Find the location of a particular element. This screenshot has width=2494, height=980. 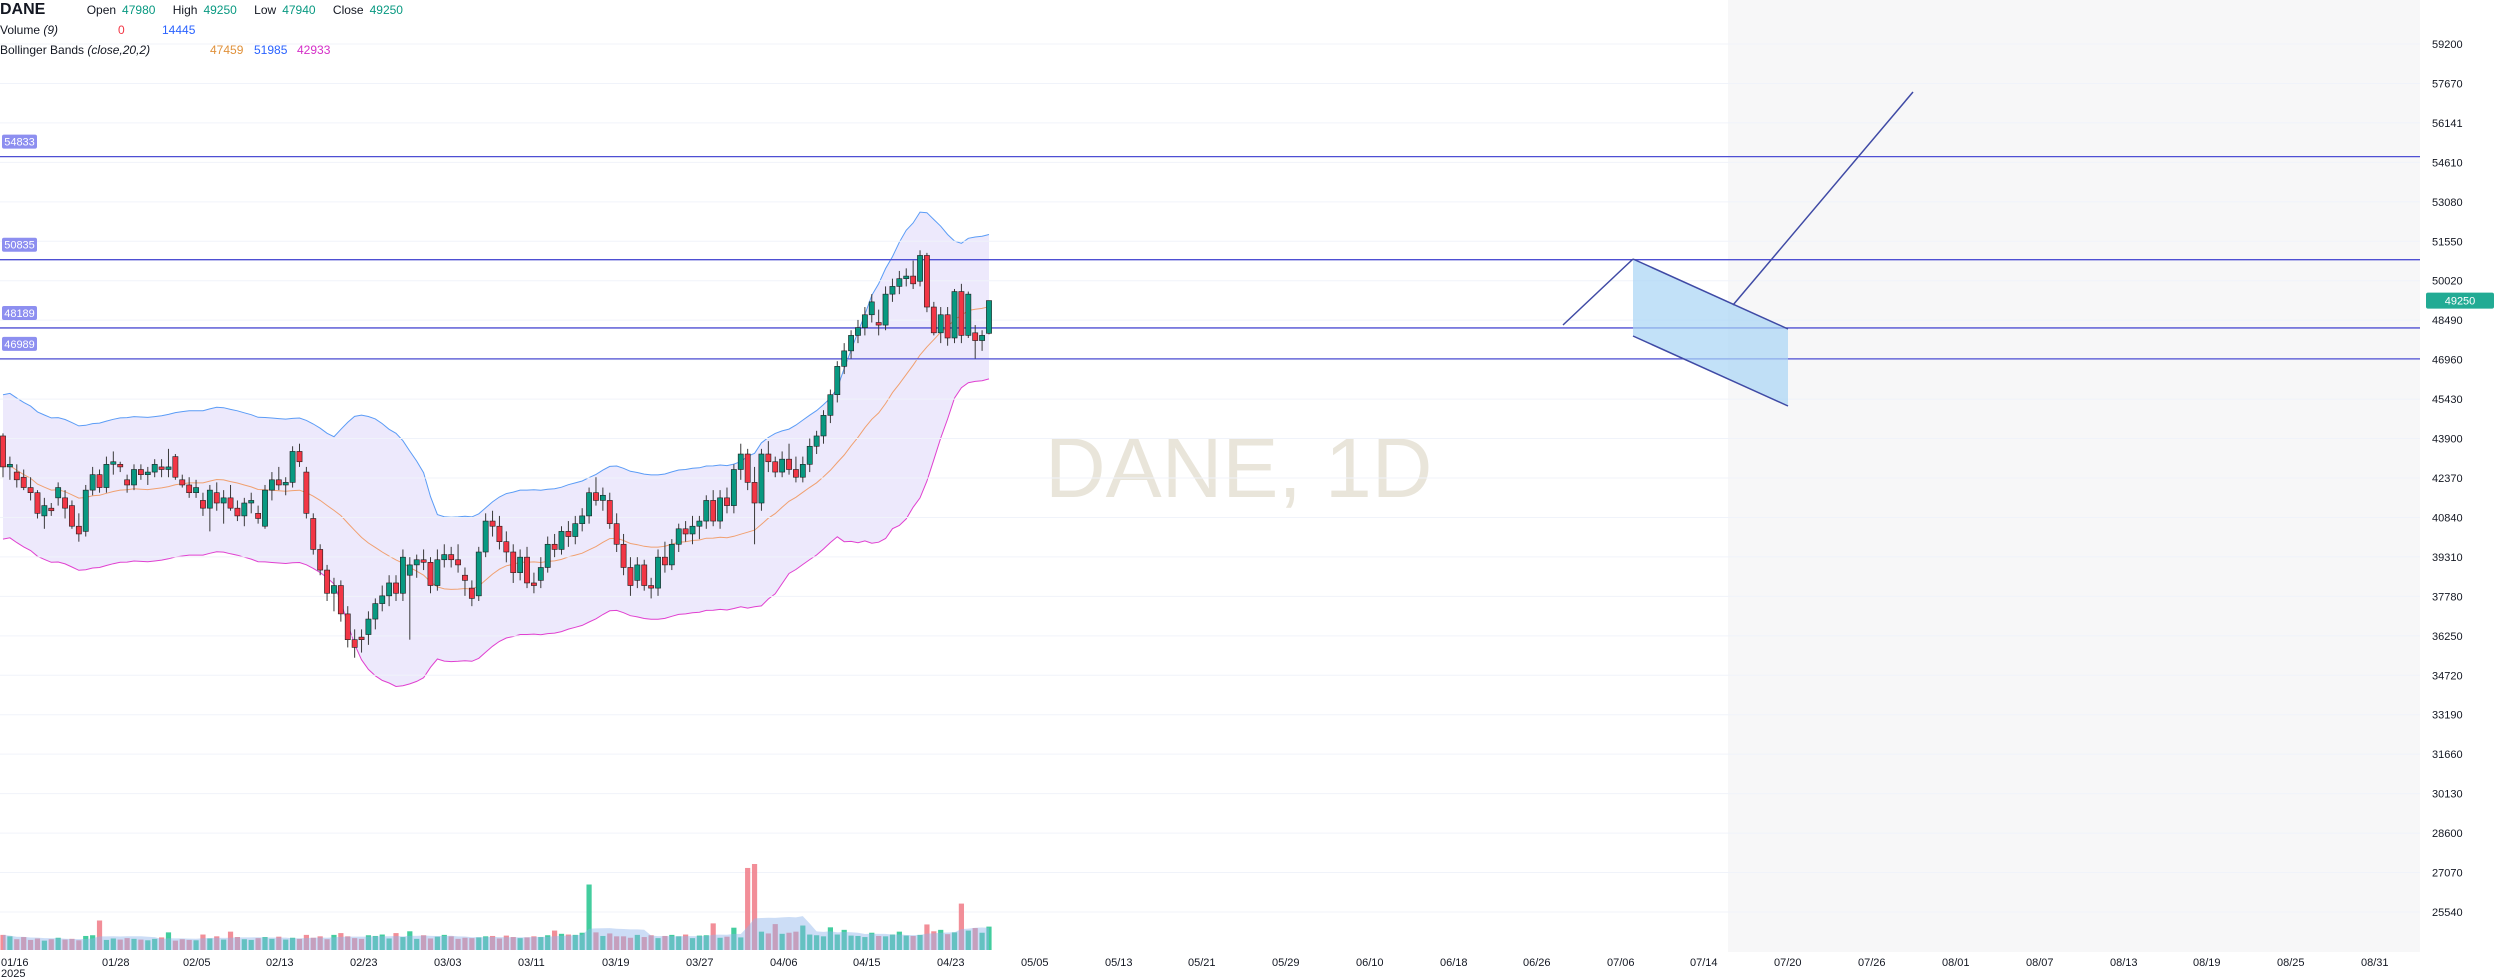

projection-line is located at coordinates (1823, 198).